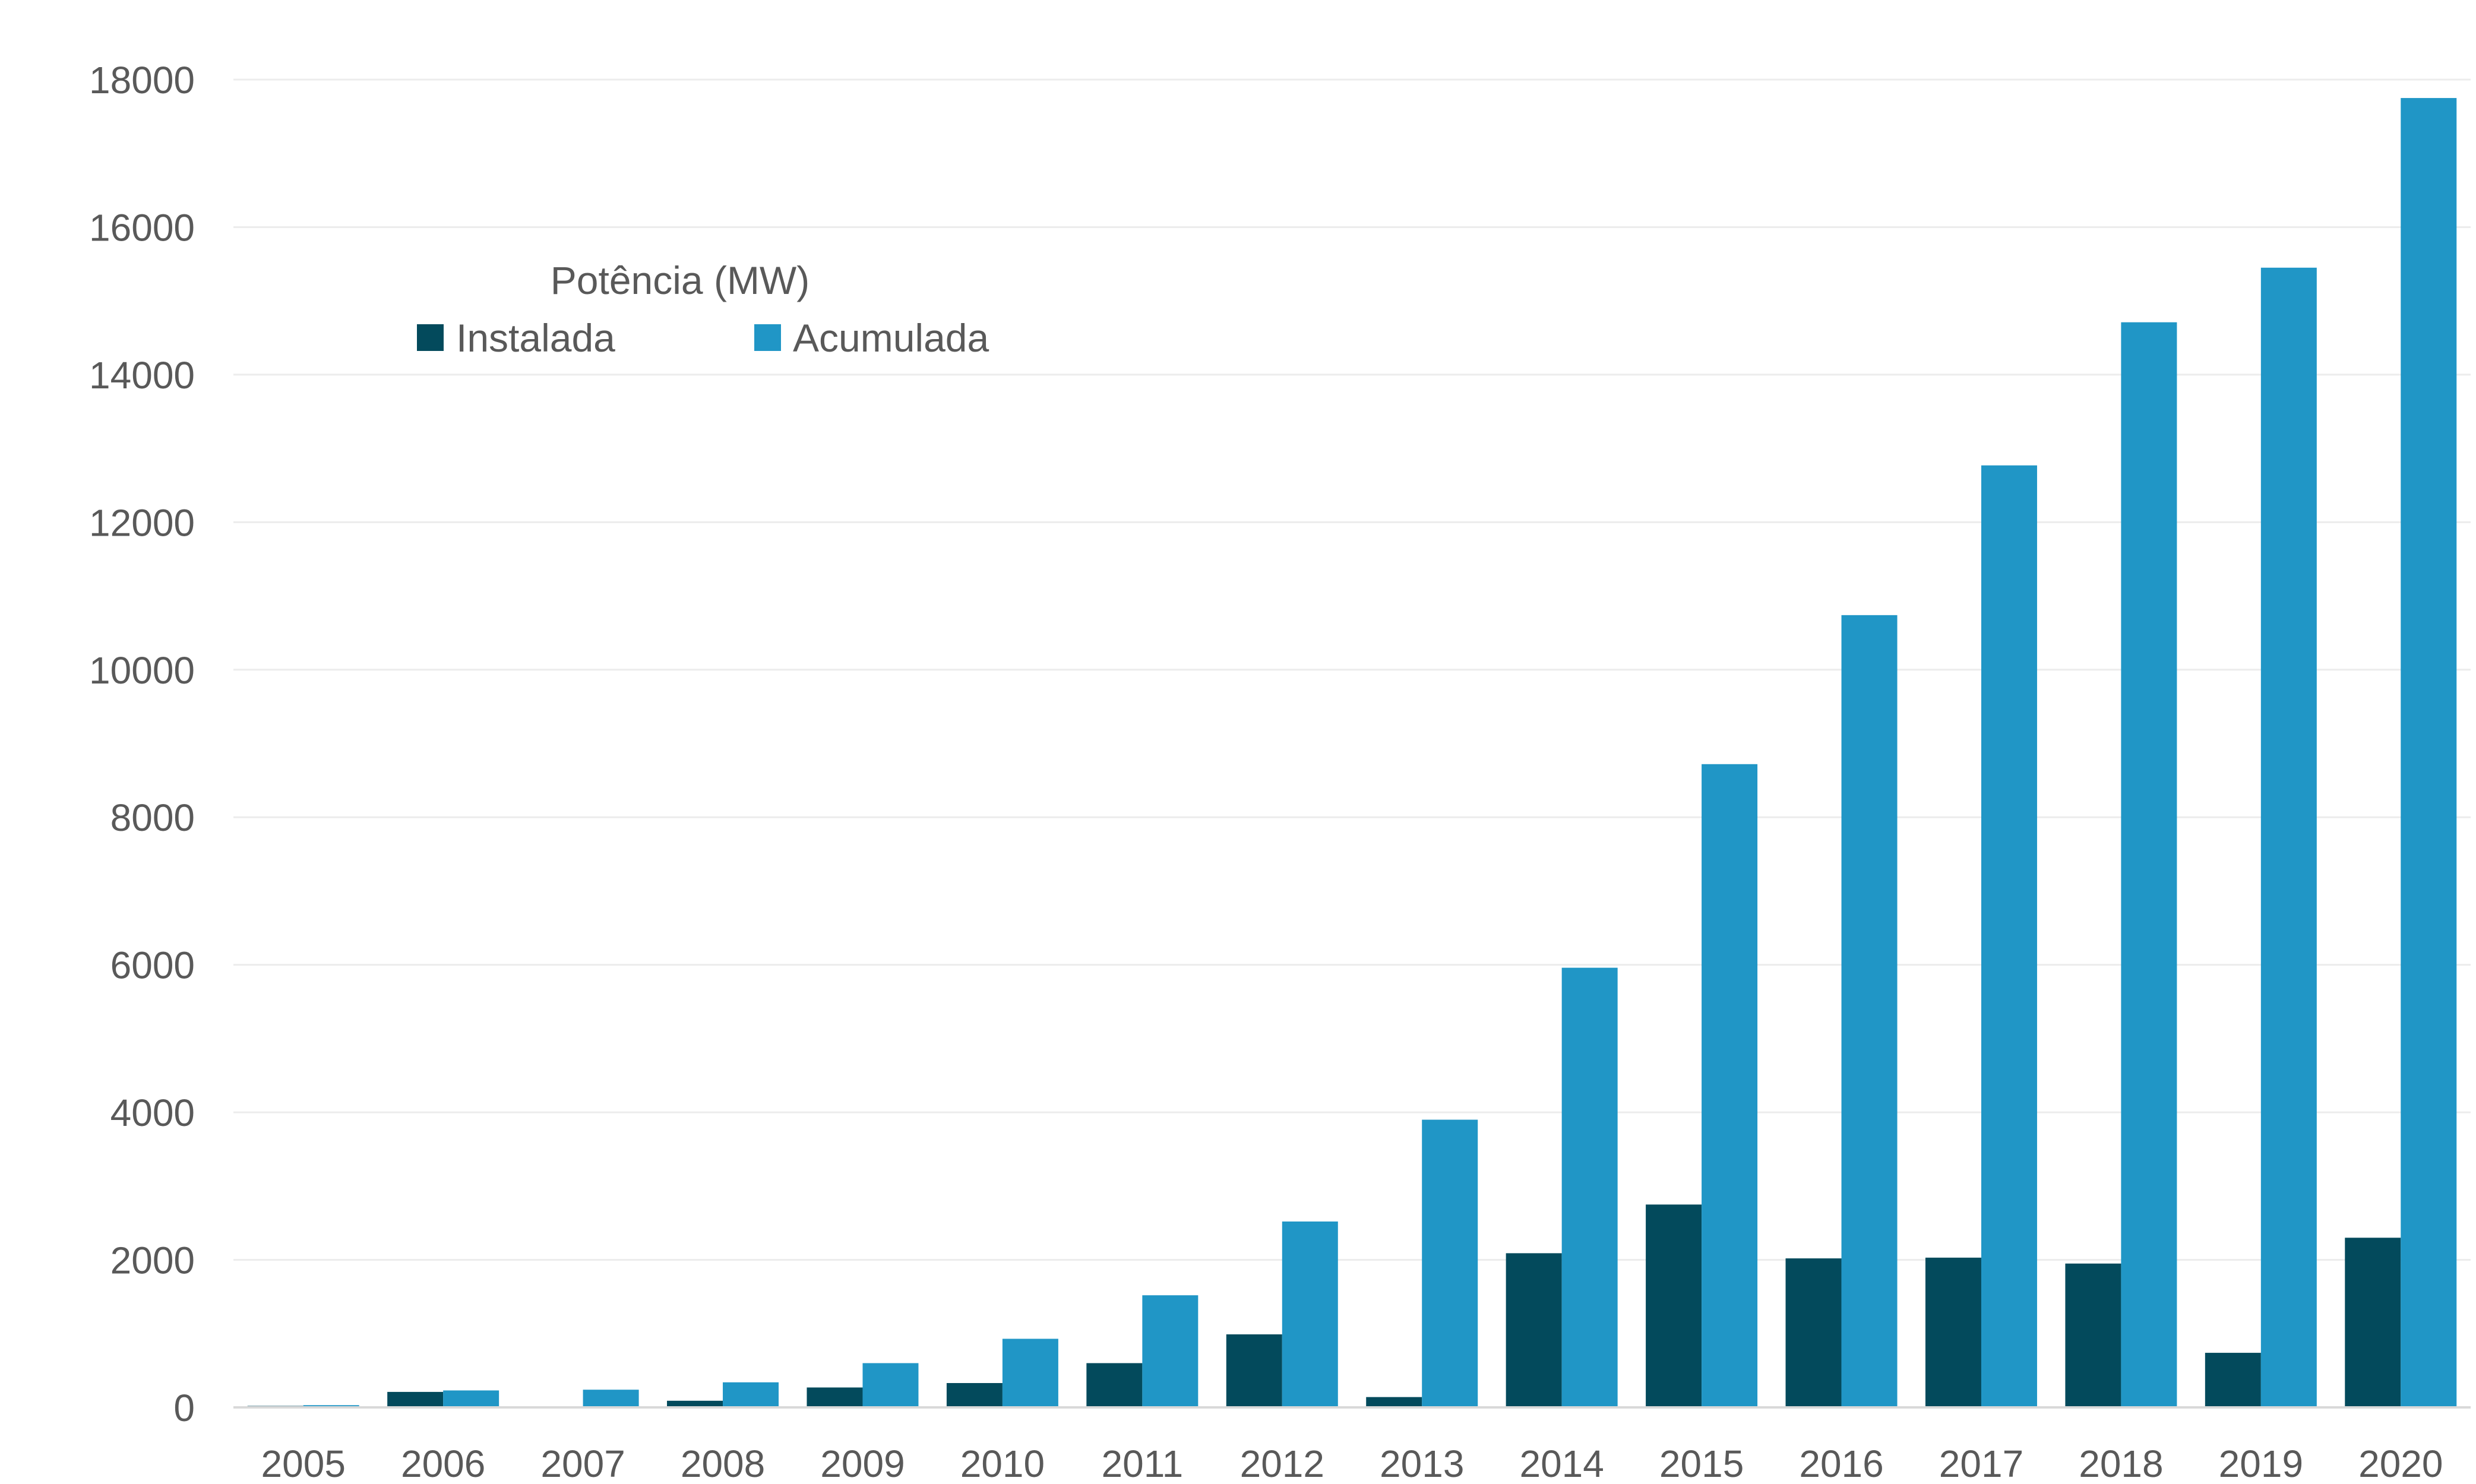 The image size is (2476, 1484). What do you see at coordinates (723, 1461) in the screenshot?
I see `x-tick-label: 2008` at bounding box center [723, 1461].